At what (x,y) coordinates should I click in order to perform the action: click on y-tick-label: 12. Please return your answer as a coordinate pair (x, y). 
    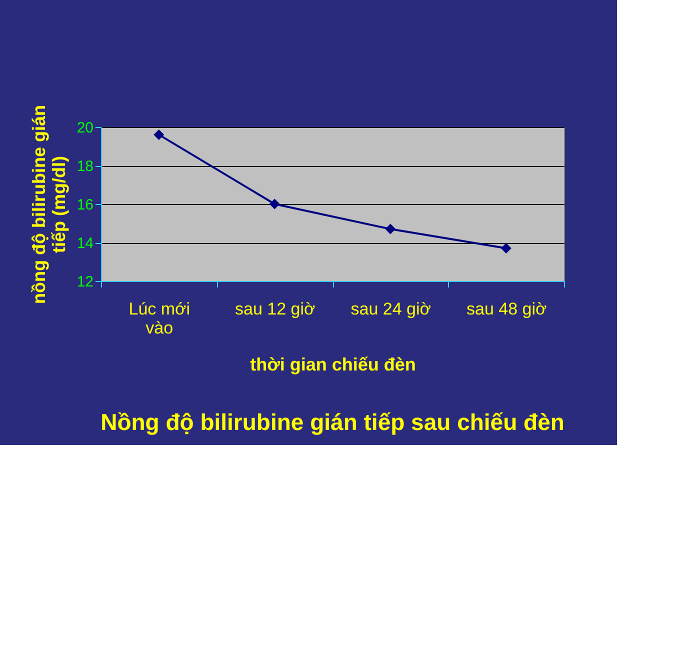
    Looking at the image, I should click on (85, 282).